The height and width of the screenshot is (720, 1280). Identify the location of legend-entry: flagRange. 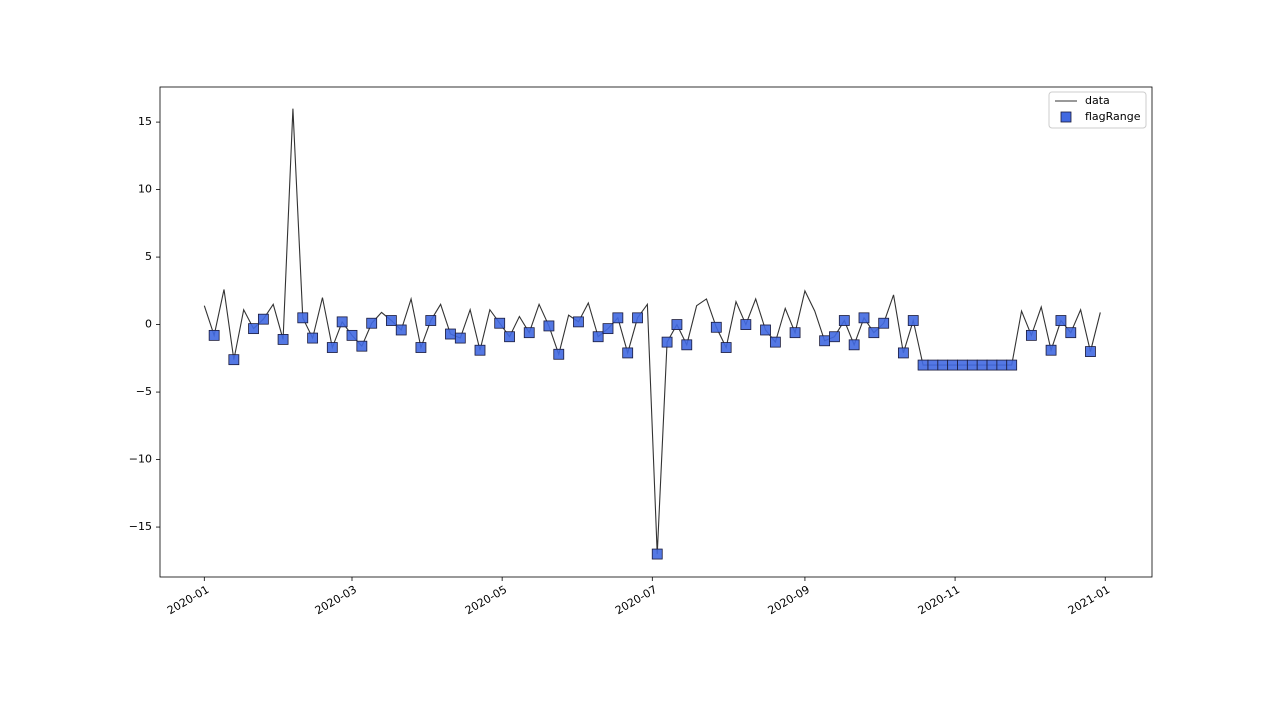
(1100, 116).